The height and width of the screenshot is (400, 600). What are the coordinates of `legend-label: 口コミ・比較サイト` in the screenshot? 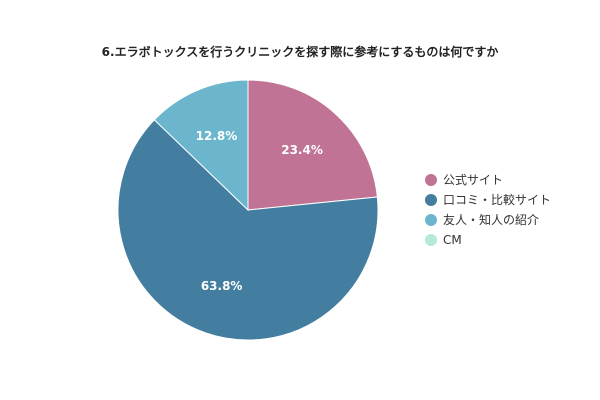 It's located at (497, 199).